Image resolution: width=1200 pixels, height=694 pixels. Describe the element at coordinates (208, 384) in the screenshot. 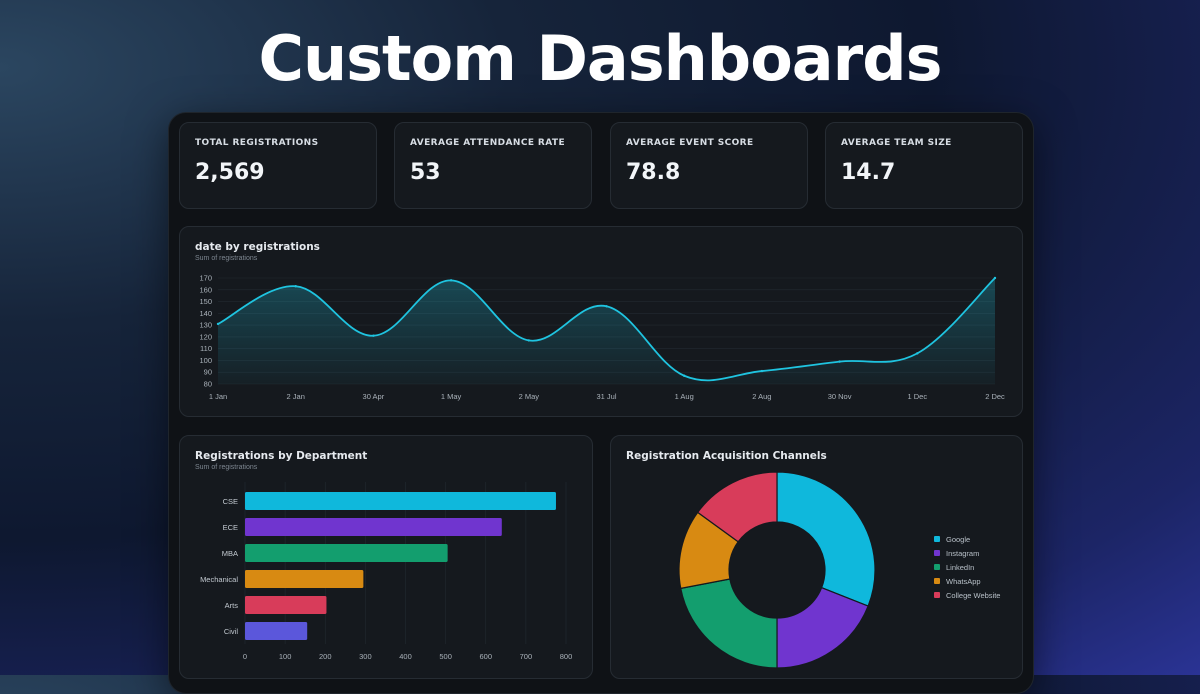

I see `y-tick-label: 80` at that location.